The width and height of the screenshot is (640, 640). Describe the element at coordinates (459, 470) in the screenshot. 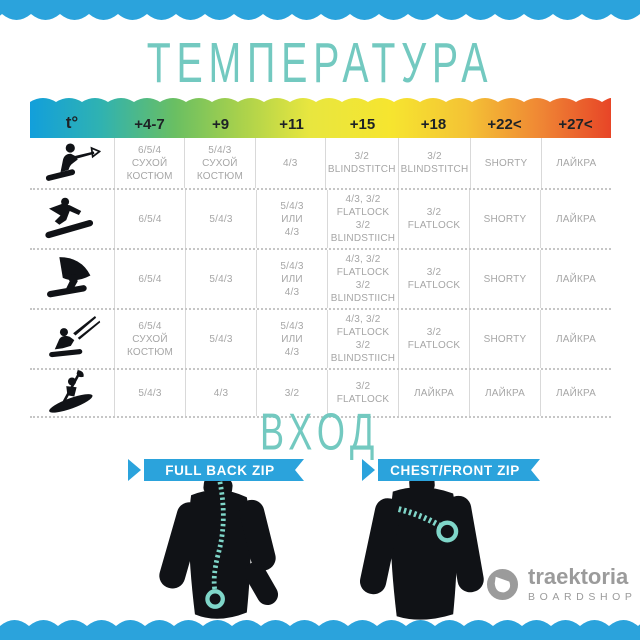

I see `ribbon-label: CHEST/FRONT ZIP` at that location.